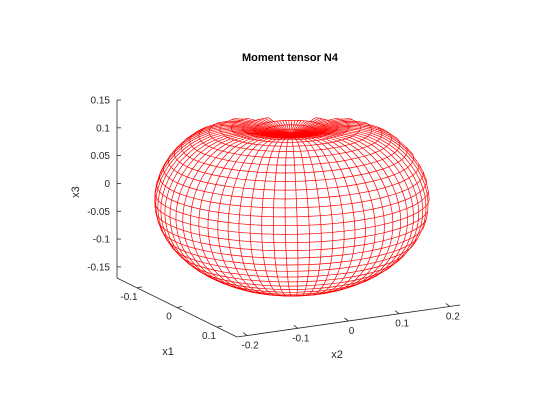  Describe the element at coordinates (337, 355) in the screenshot. I see `x2-axis-label: x2` at that location.